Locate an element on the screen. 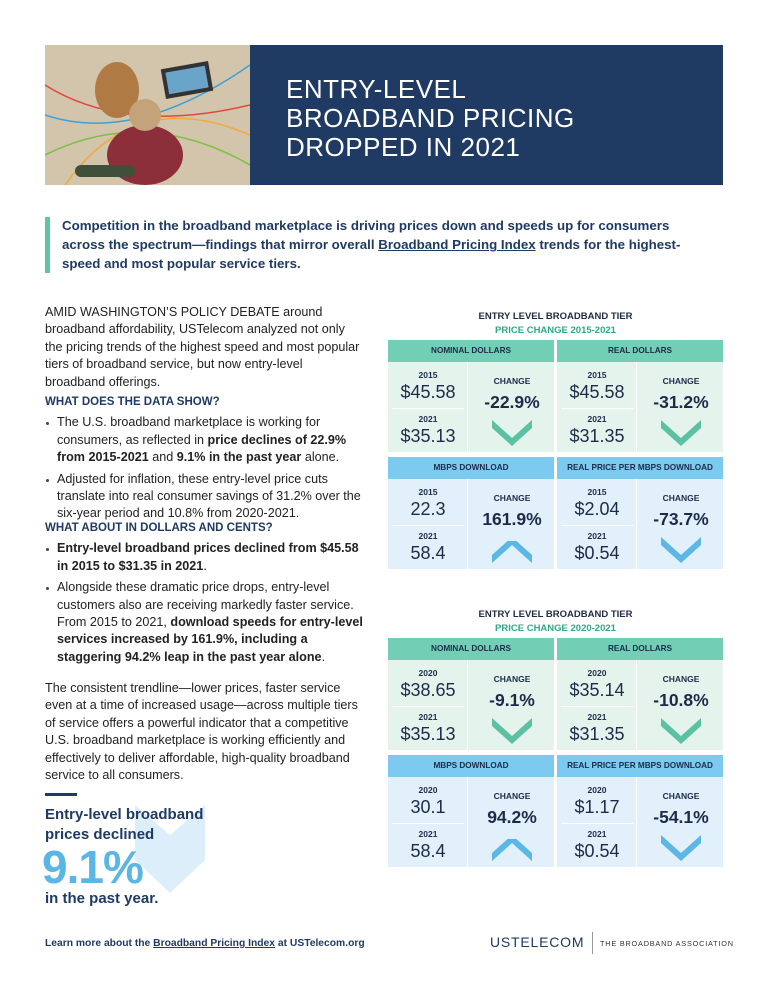 The image size is (768, 994). value: $38.65 is located at coordinates (428, 690).